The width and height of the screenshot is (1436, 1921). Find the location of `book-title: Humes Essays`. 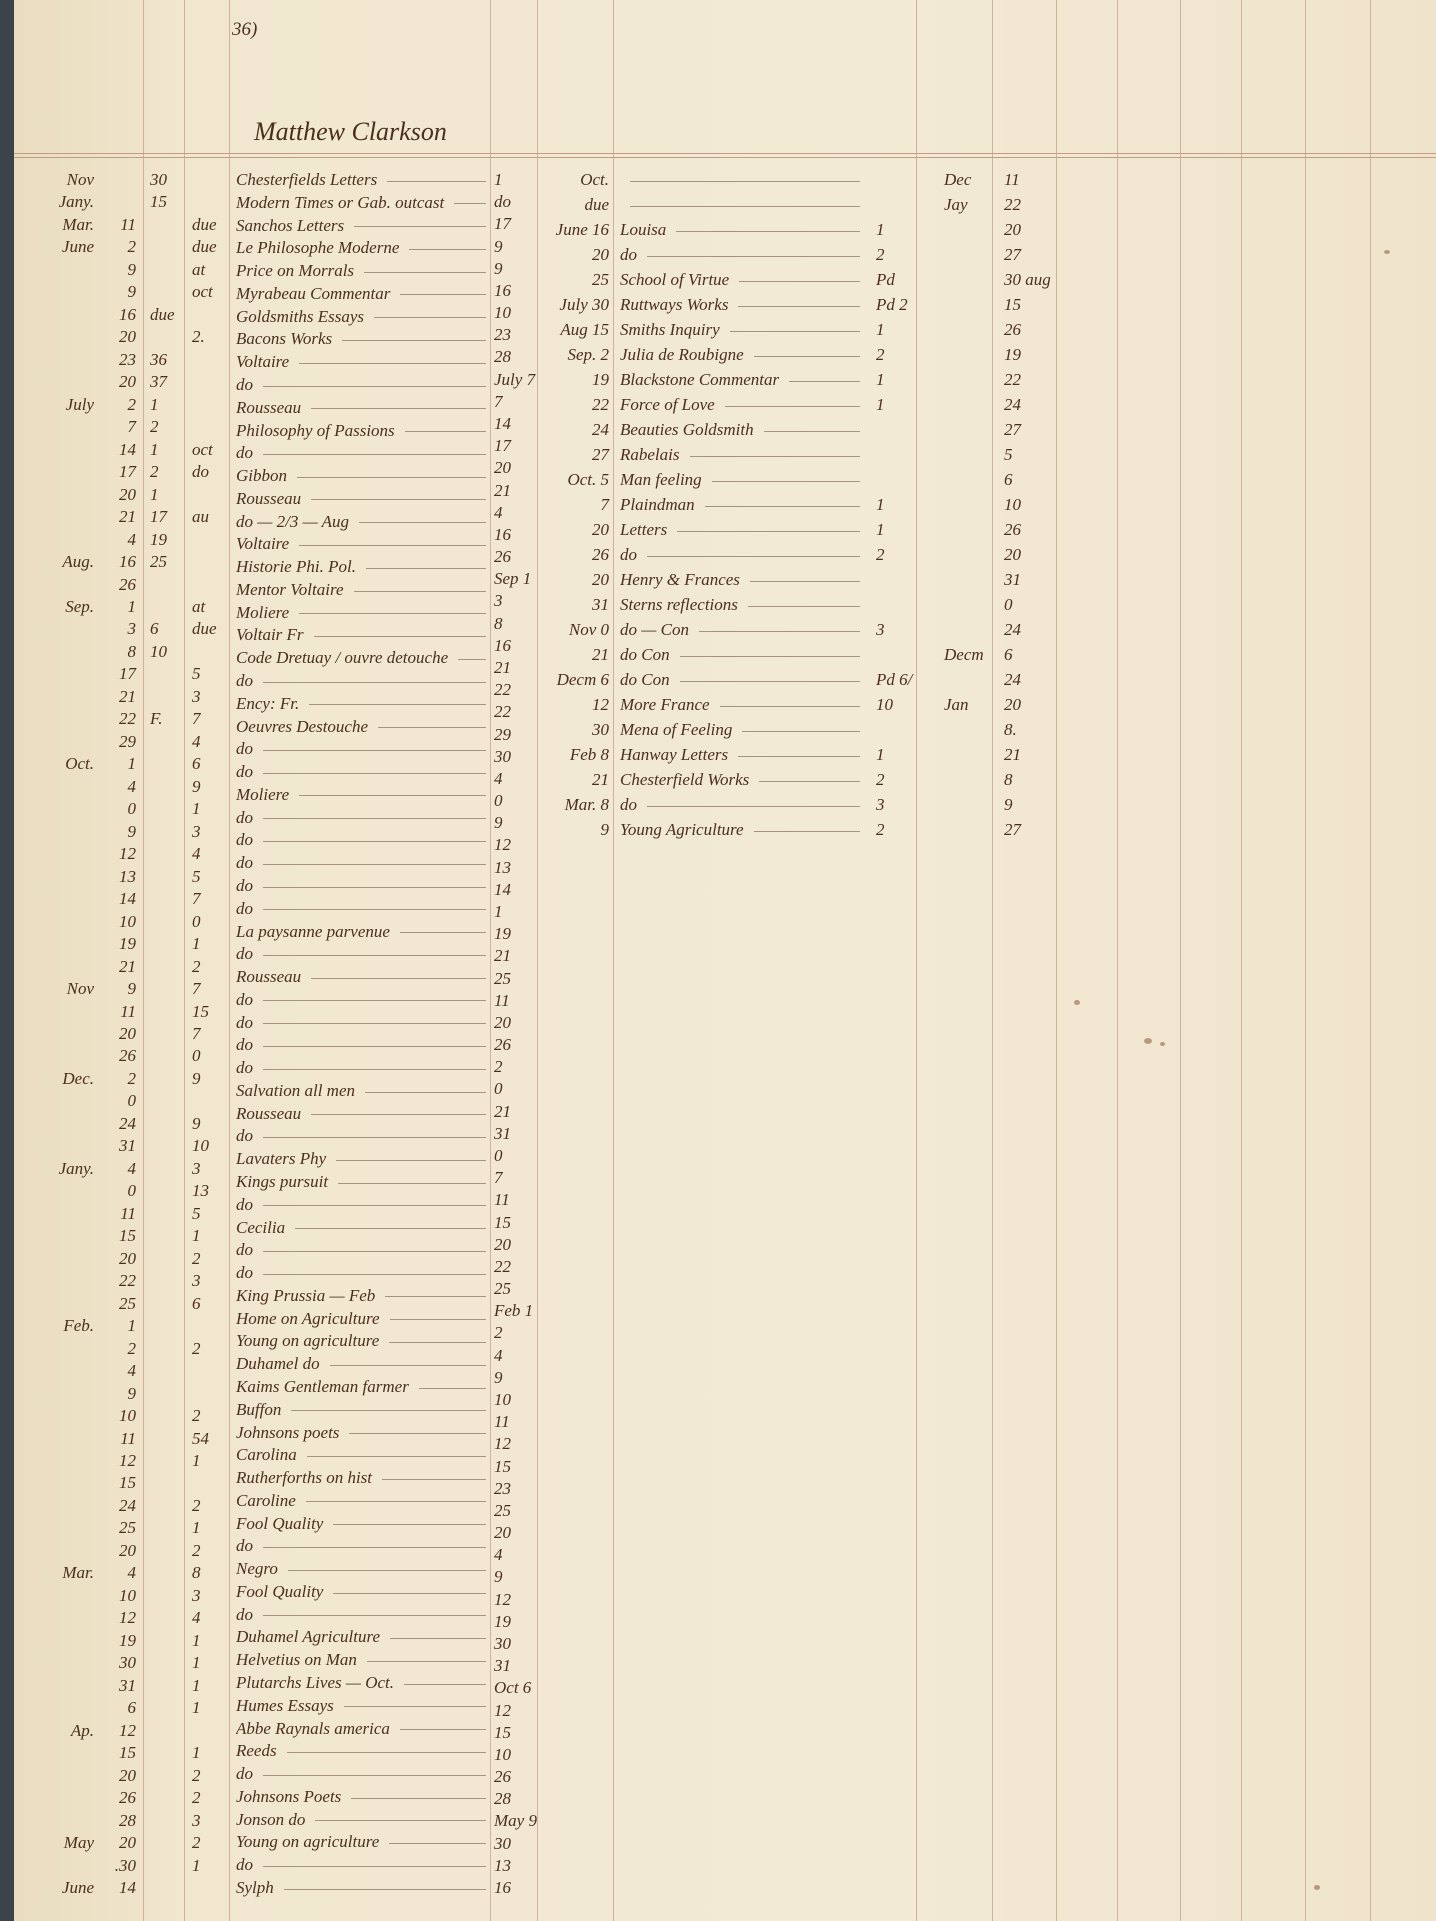

book-title: Humes Essays is located at coordinates (361, 1706).